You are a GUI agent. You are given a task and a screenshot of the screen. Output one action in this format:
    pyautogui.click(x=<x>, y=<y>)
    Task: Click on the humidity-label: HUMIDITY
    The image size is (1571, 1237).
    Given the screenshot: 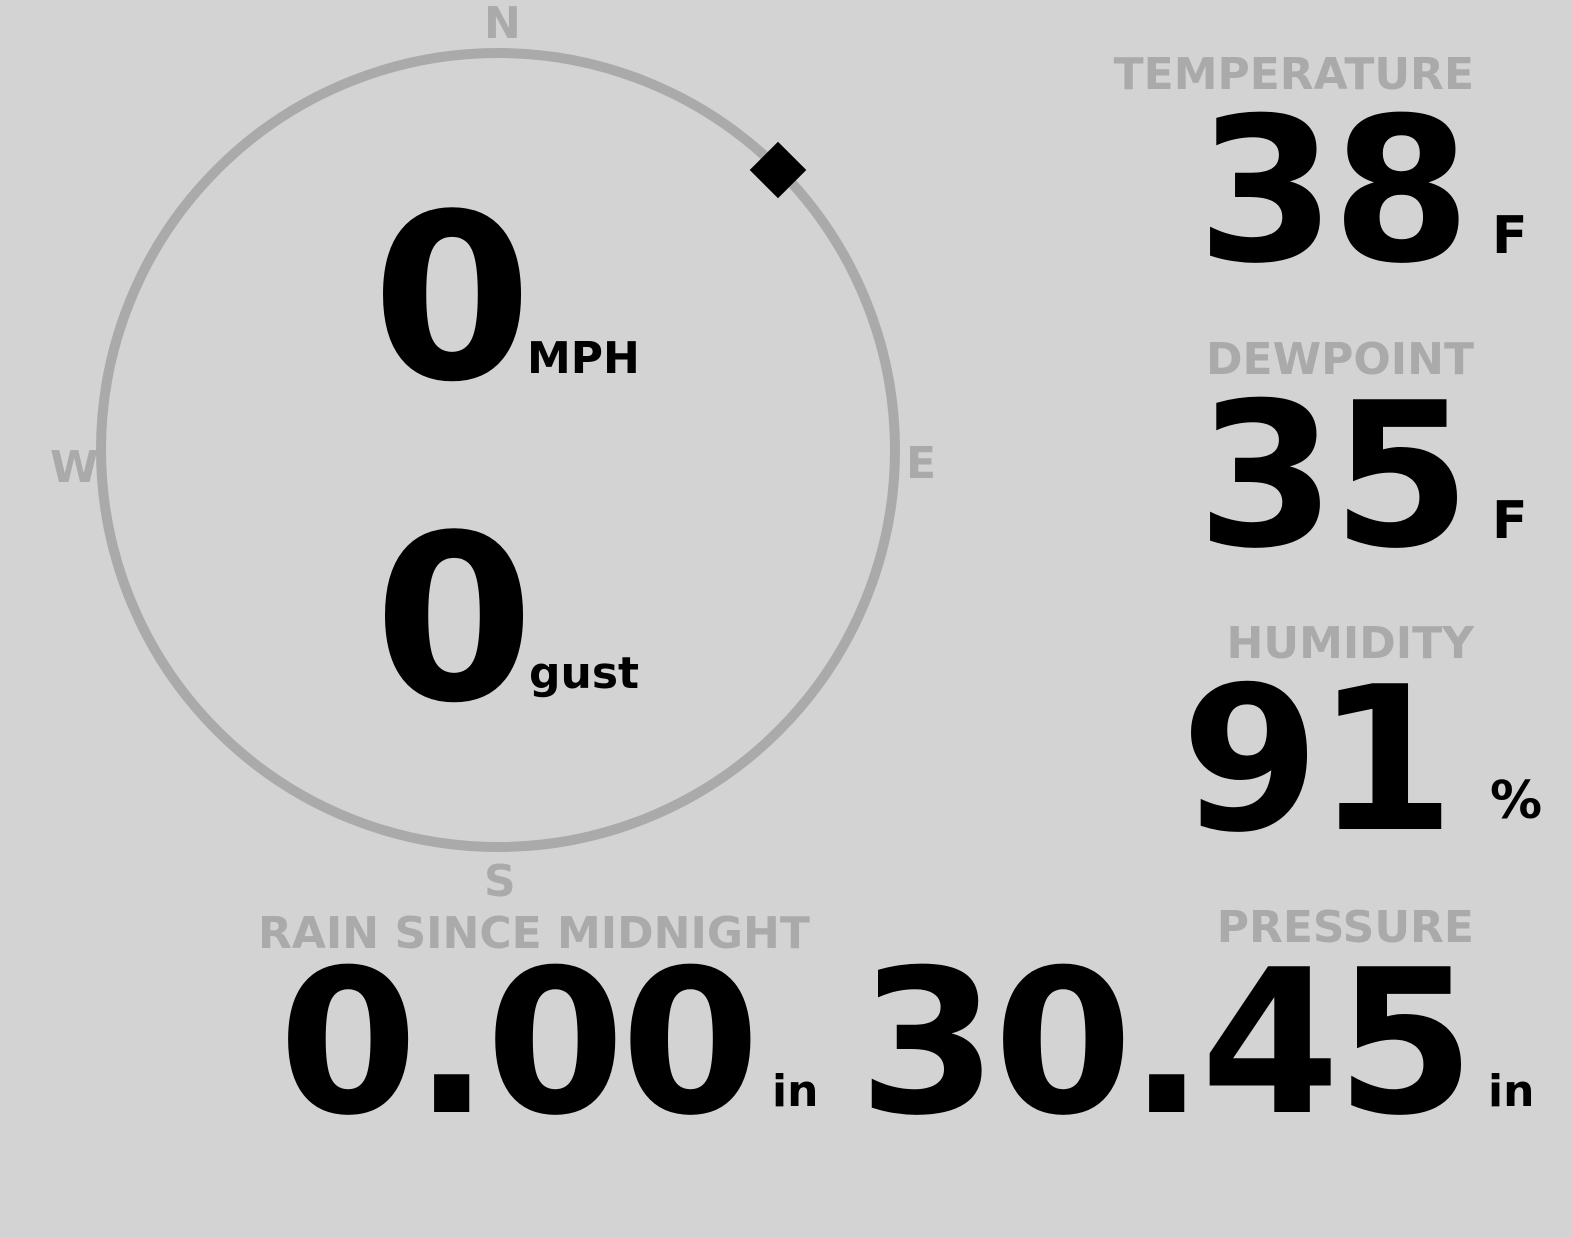 What is the action you would take?
    pyautogui.click(x=1350, y=643)
    